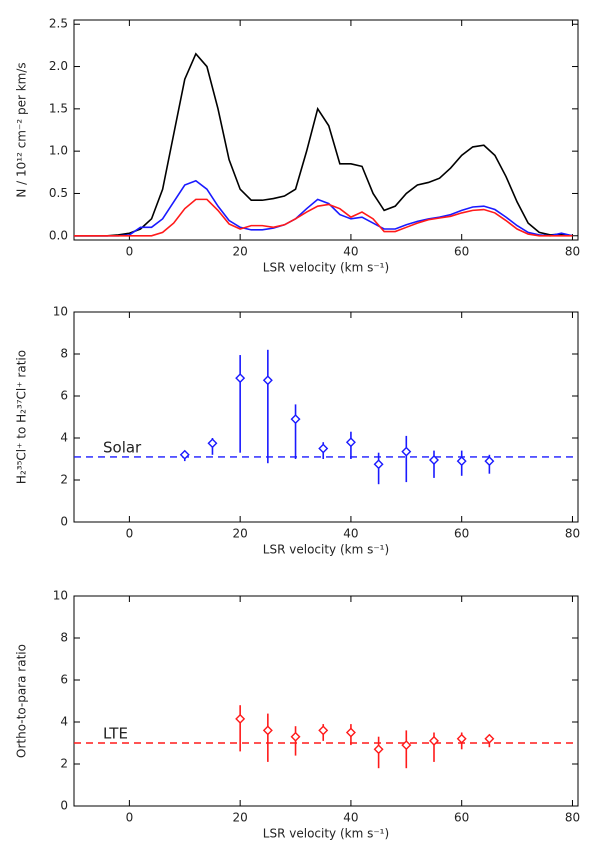 This screenshot has height=856, width=599. Describe the element at coordinates (58, 66) in the screenshot. I see `y-tick-label: 2.0` at that location.